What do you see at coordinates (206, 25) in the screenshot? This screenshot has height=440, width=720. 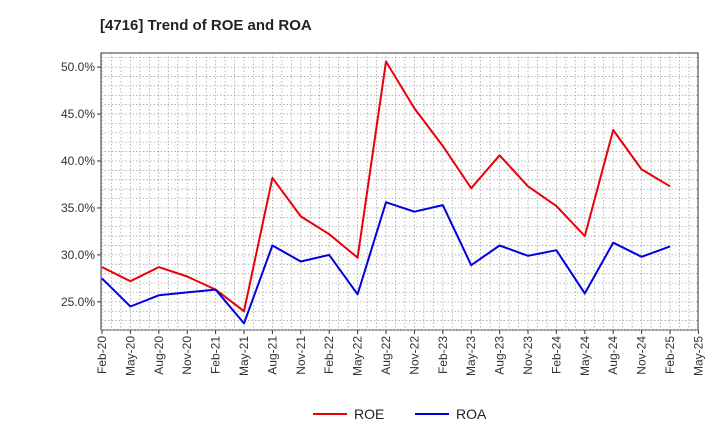 I see `chart-title: [4716] Trend of ROE and ROA` at bounding box center [206, 25].